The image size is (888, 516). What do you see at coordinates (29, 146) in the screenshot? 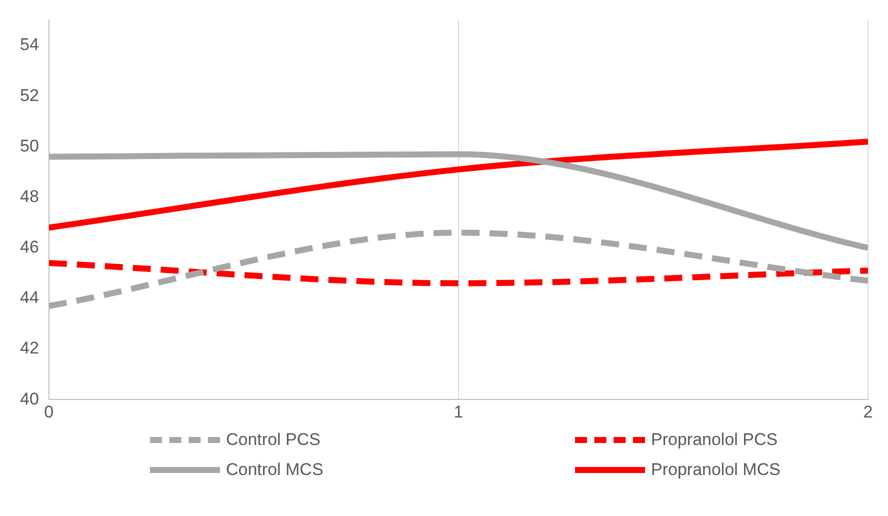
I see `y-tick-label: 50` at bounding box center [29, 146].